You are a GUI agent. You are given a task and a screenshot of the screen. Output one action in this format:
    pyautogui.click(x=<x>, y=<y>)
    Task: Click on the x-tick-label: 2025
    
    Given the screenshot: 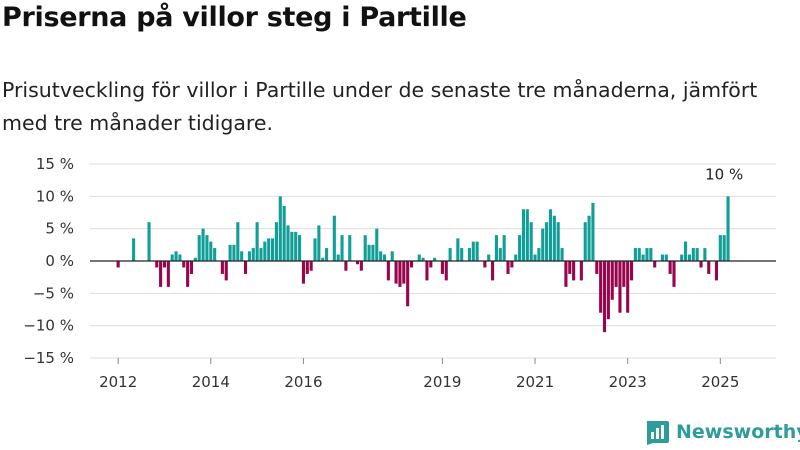 What is the action you would take?
    pyautogui.click(x=720, y=382)
    